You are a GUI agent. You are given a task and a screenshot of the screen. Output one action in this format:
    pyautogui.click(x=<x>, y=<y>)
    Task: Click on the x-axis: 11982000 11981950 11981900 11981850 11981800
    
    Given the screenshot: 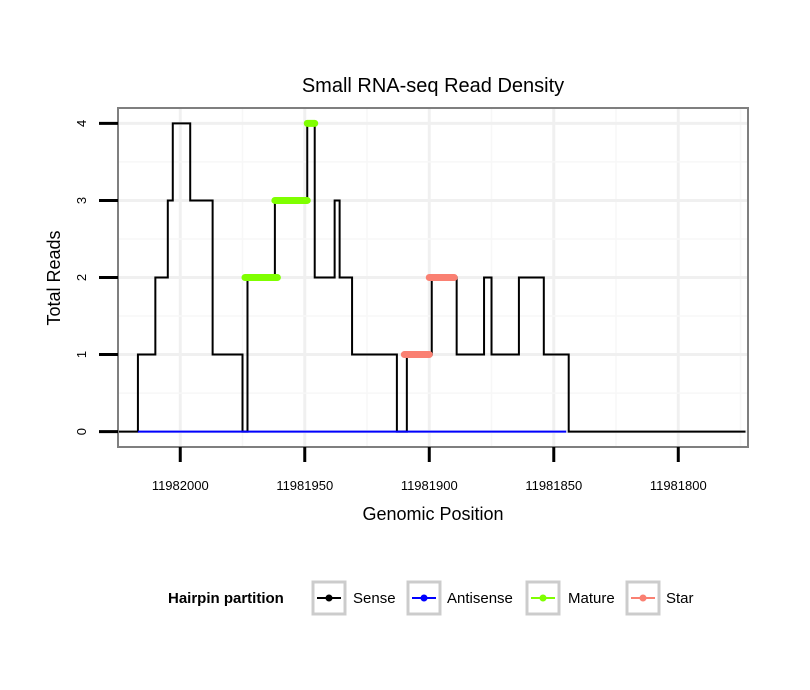 What is the action you would take?
    pyautogui.click(x=429, y=470)
    